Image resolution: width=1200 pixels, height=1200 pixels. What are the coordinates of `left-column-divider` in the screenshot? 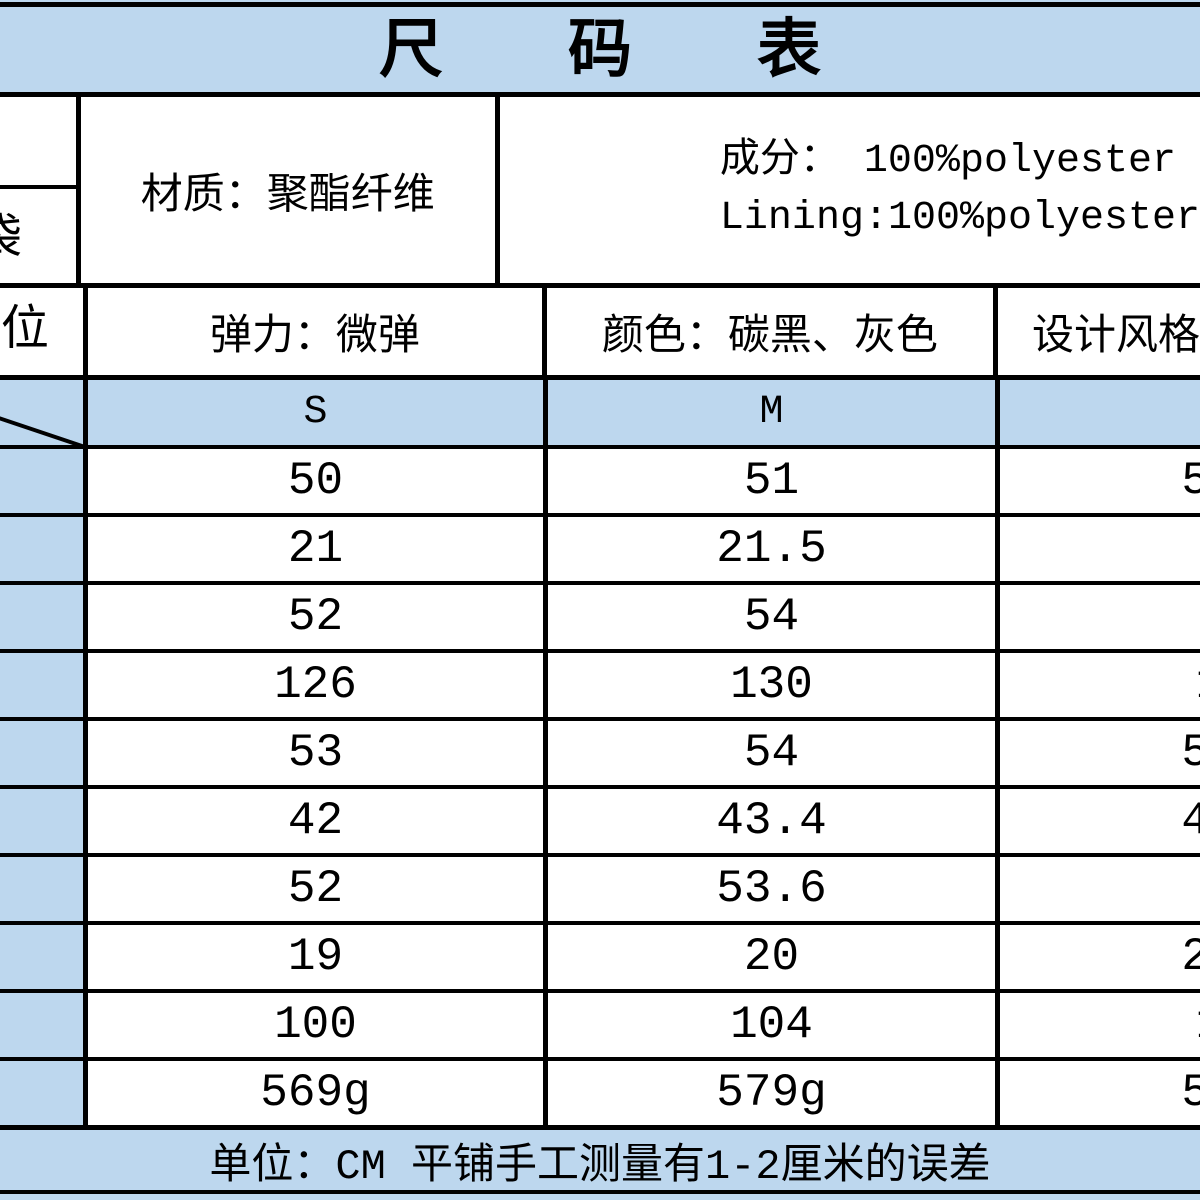 It's located at (38, 187).